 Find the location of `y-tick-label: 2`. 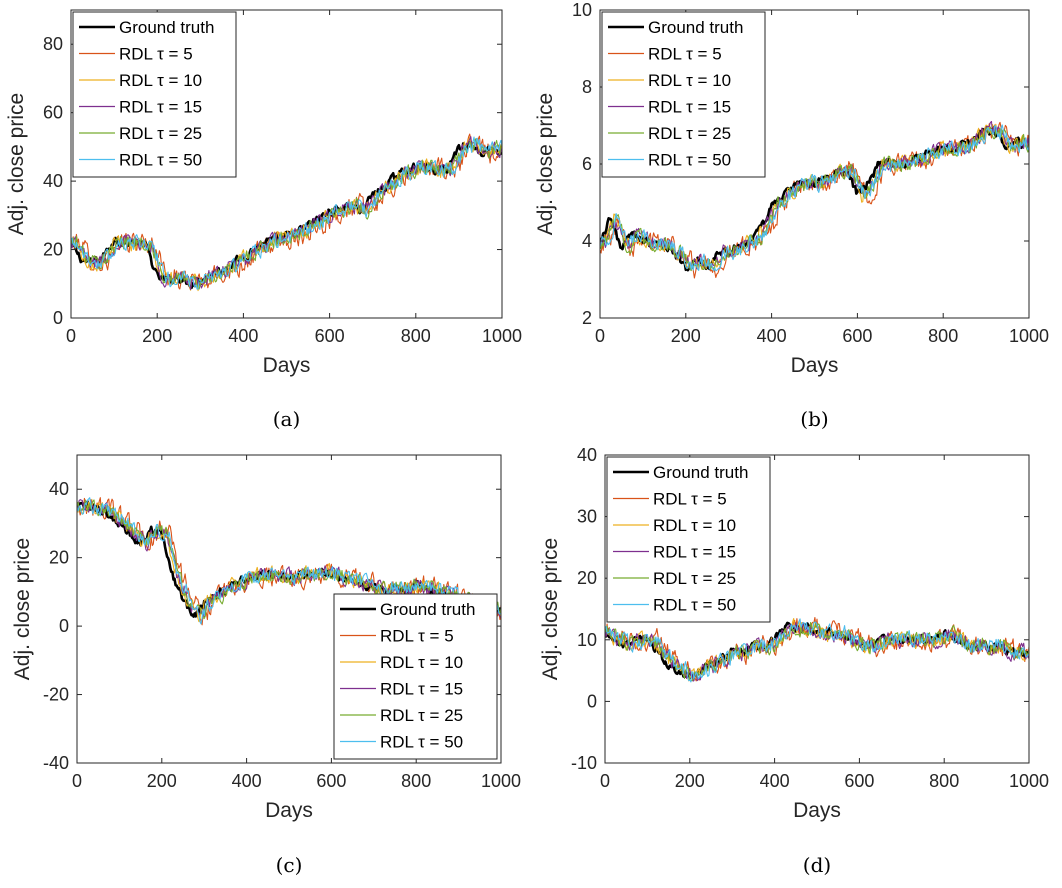

y-tick-label: 2 is located at coordinates (587, 318).